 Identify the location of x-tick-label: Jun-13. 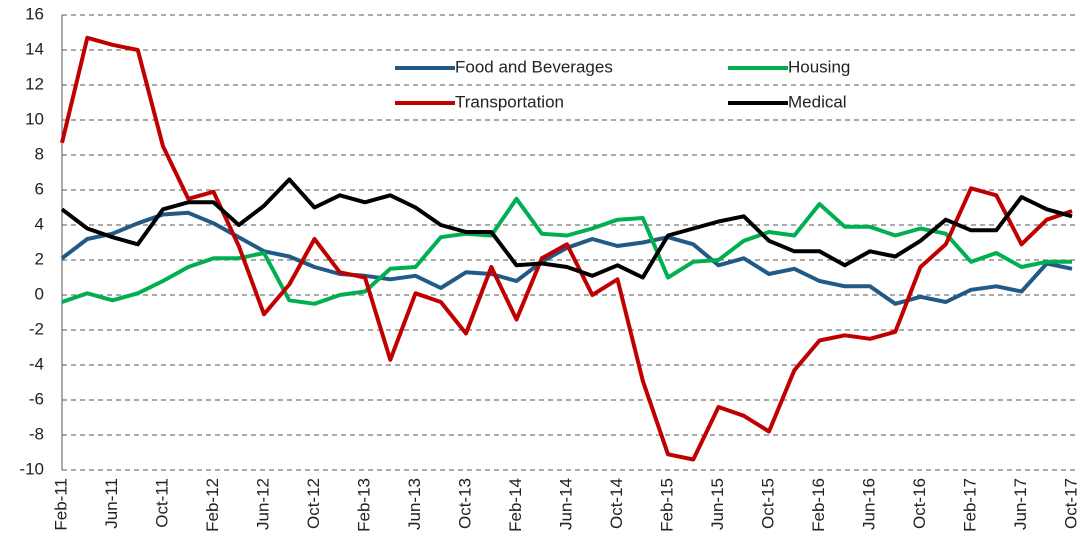
(414, 504).